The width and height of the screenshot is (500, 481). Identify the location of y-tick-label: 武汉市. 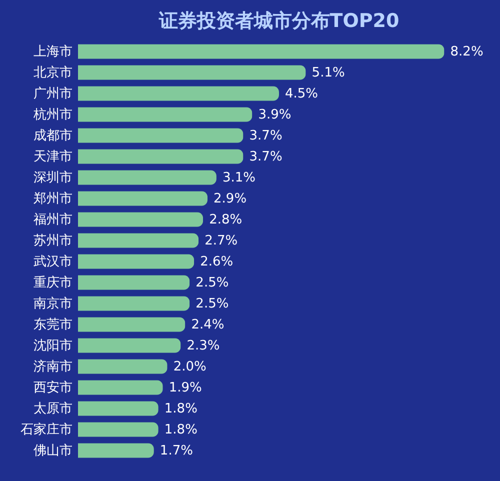
(53, 262).